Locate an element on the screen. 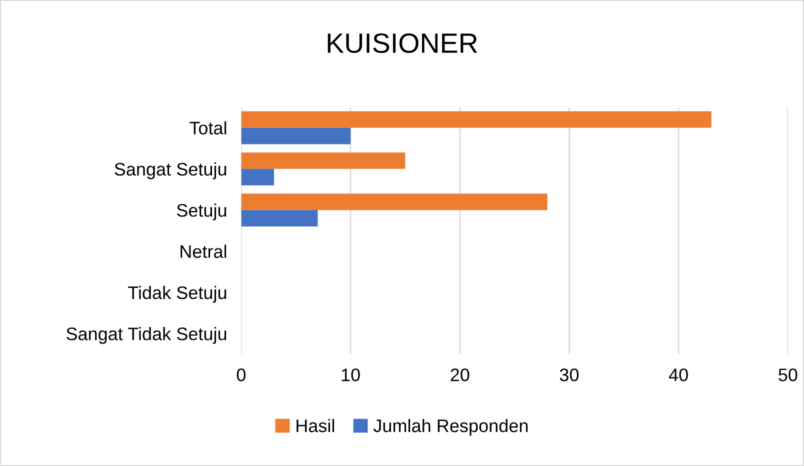 The image size is (804, 466). y-tick-label: Sangat Tidak Setuju is located at coordinates (146, 335).